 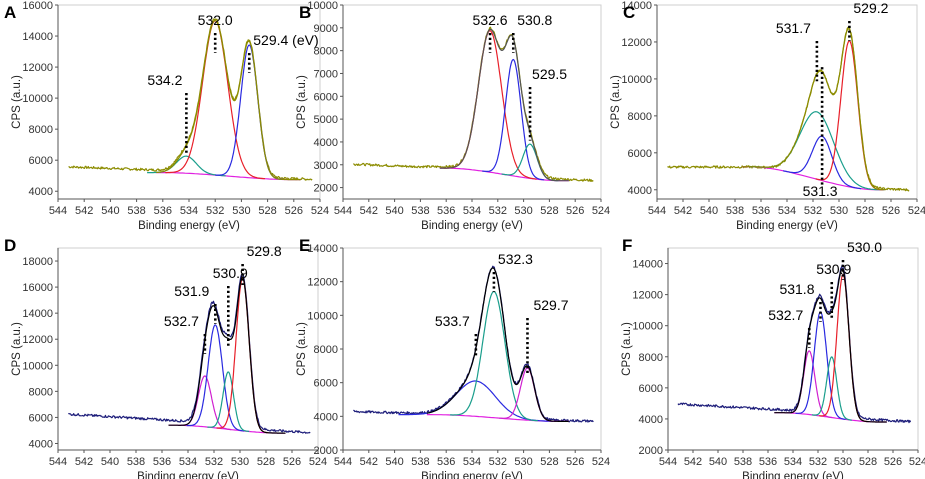 What do you see at coordinates (629, 12) in the screenshot?
I see `panel-letter: C` at bounding box center [629, 12].